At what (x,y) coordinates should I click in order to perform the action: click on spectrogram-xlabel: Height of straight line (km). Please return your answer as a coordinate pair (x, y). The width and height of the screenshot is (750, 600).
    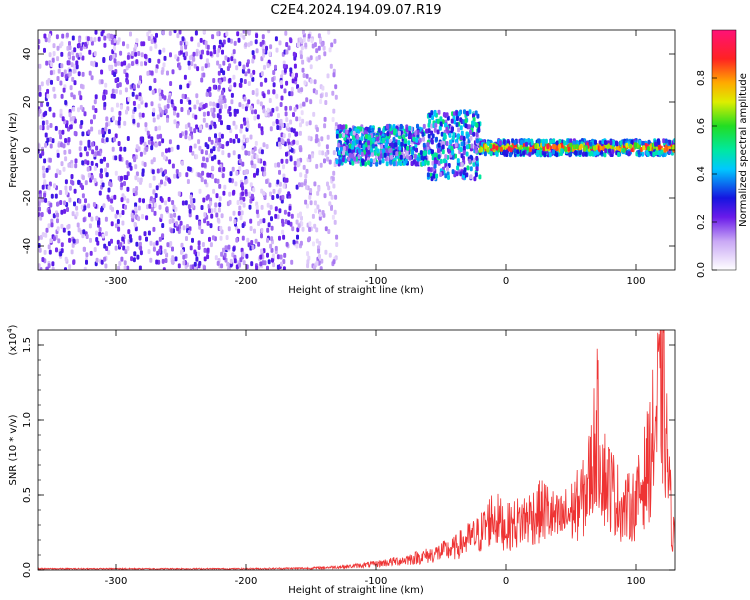
    Looking at the image, I should click on (356, 290).